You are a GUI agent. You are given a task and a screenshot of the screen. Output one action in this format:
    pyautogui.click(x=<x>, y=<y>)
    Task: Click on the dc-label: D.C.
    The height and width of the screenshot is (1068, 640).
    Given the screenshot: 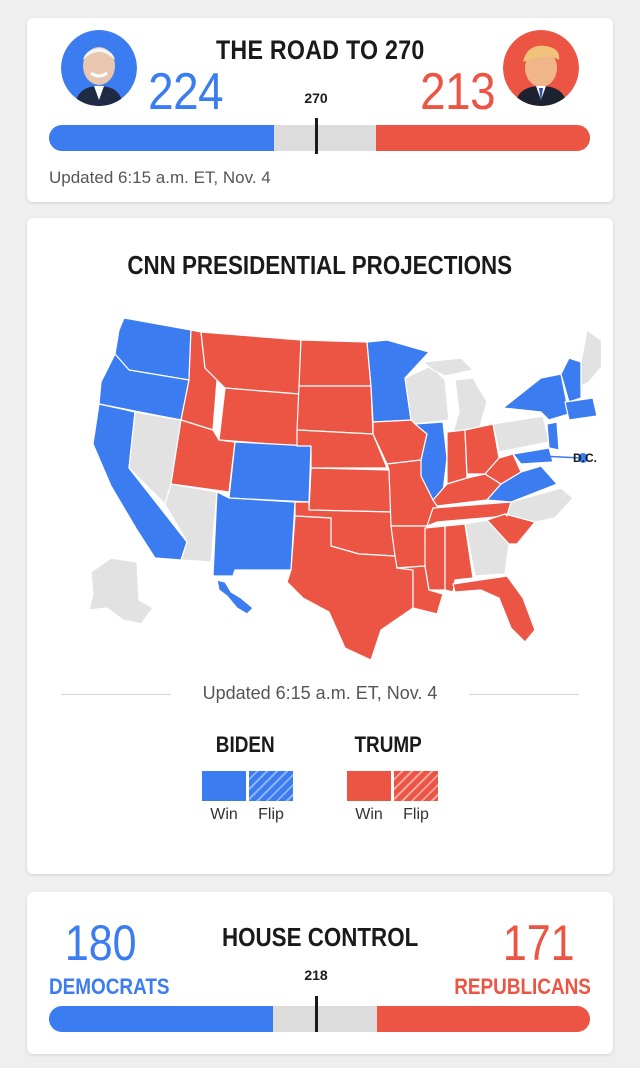 What is the action you would take?
    pyautogui.click(x=585, y=458)
    